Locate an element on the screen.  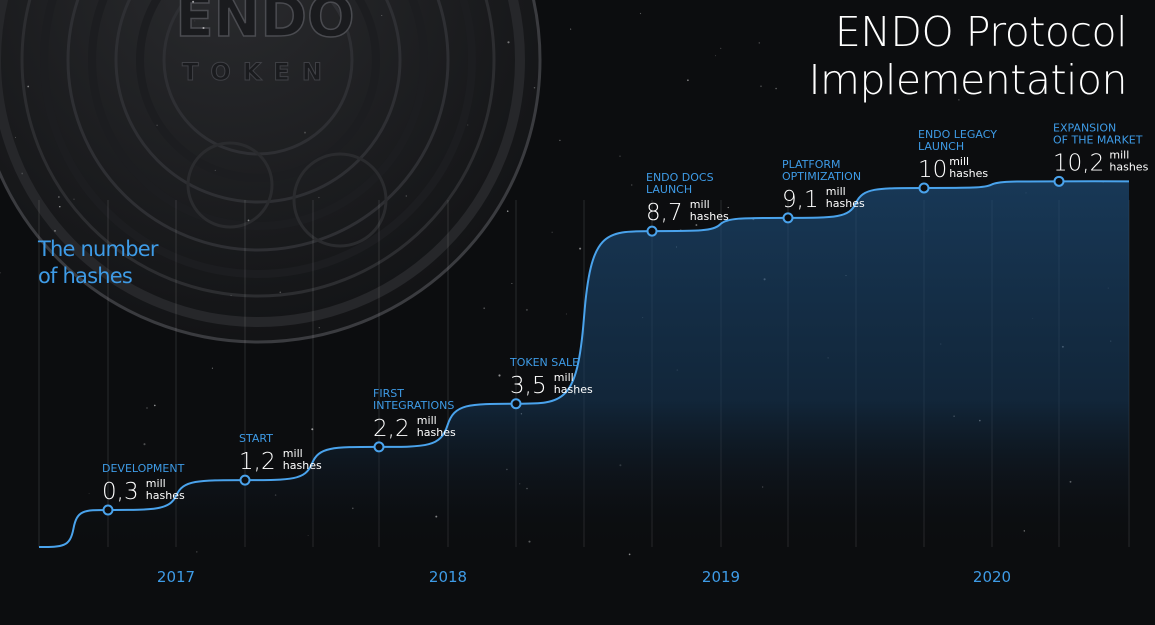
coin-logo-text: ENDO is located at coordinates (264, 25).